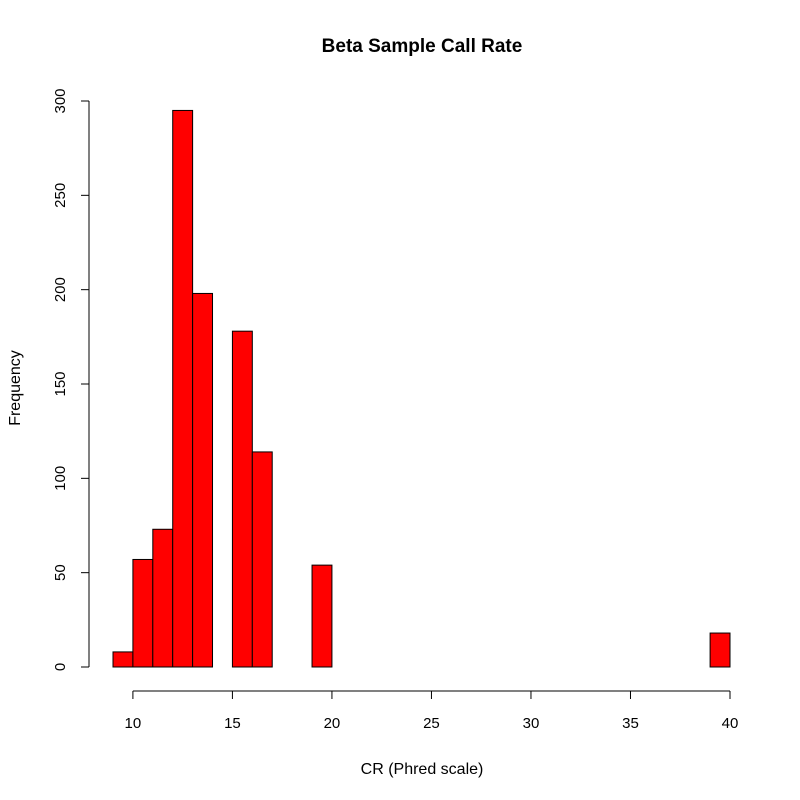  Describe the element at coordinates (432, 711) in the screenshot. I see `x-axis: 10 15 20 25 30 35 40` at that location.